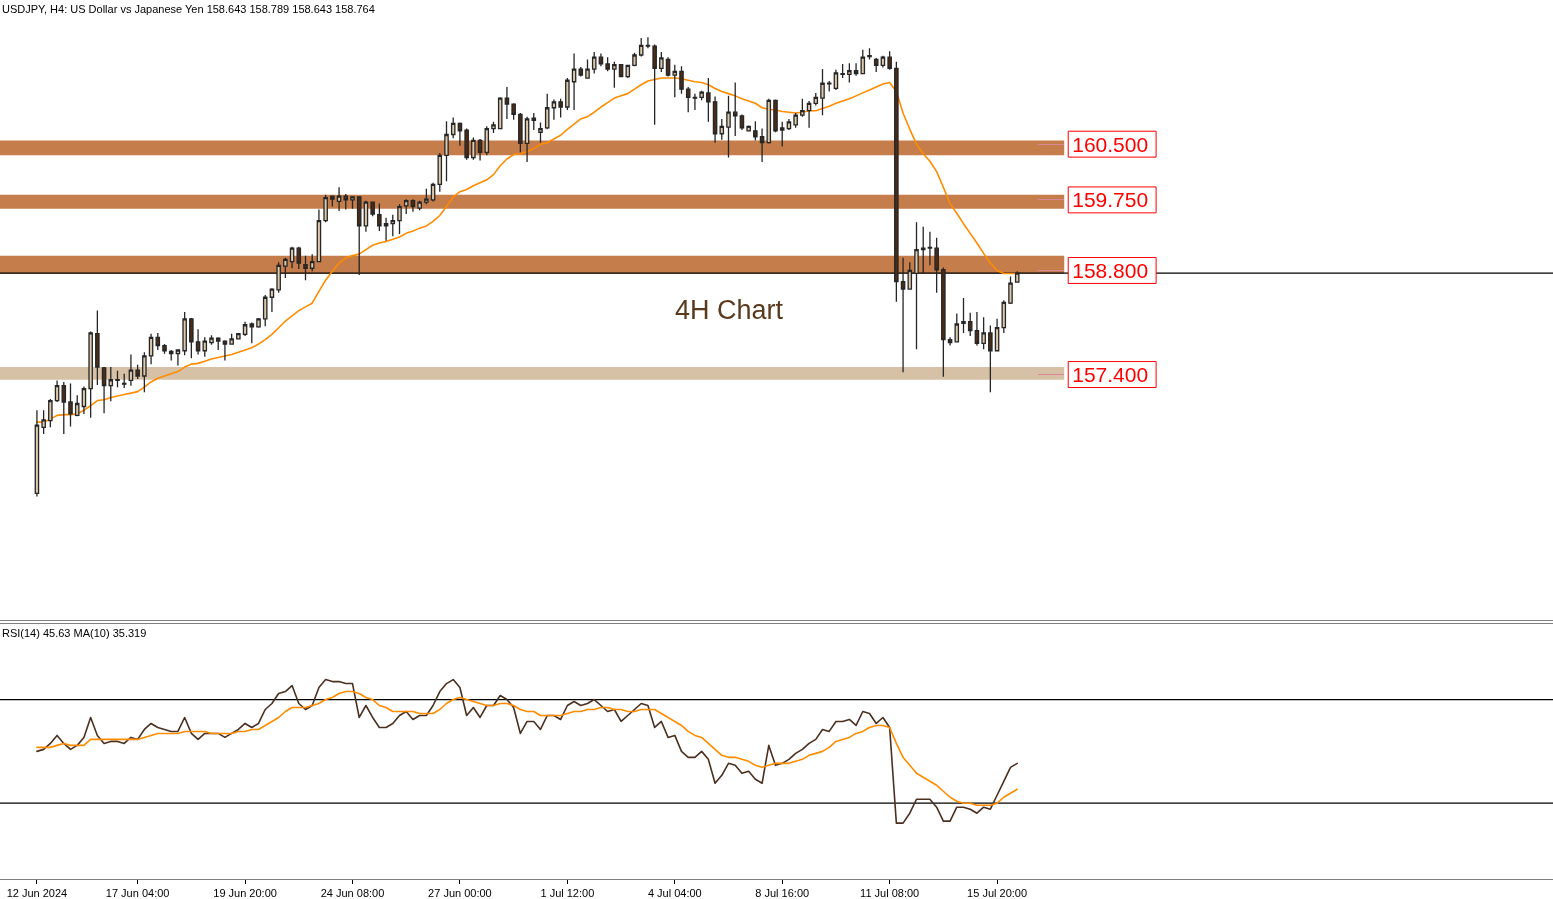  I want to click on x-tick-label: 15 Jul 20:00, so click(997, 893).